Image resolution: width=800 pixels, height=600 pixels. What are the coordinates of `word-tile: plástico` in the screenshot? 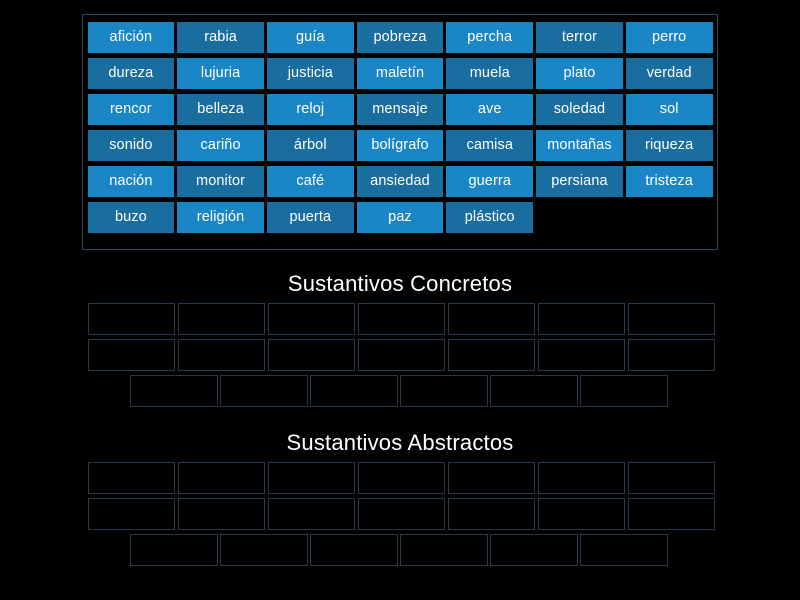 It's located at (490, 217).